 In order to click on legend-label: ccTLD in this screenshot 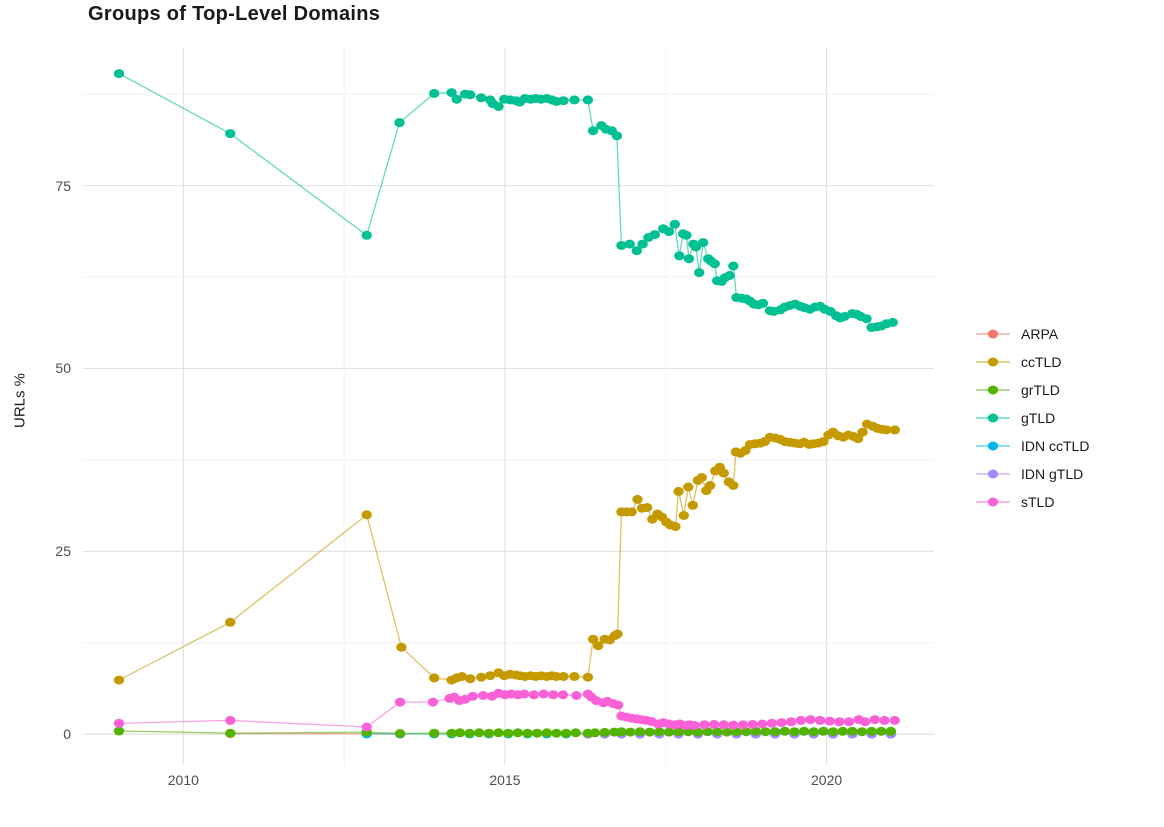, I will do `click(1041, 362)`.